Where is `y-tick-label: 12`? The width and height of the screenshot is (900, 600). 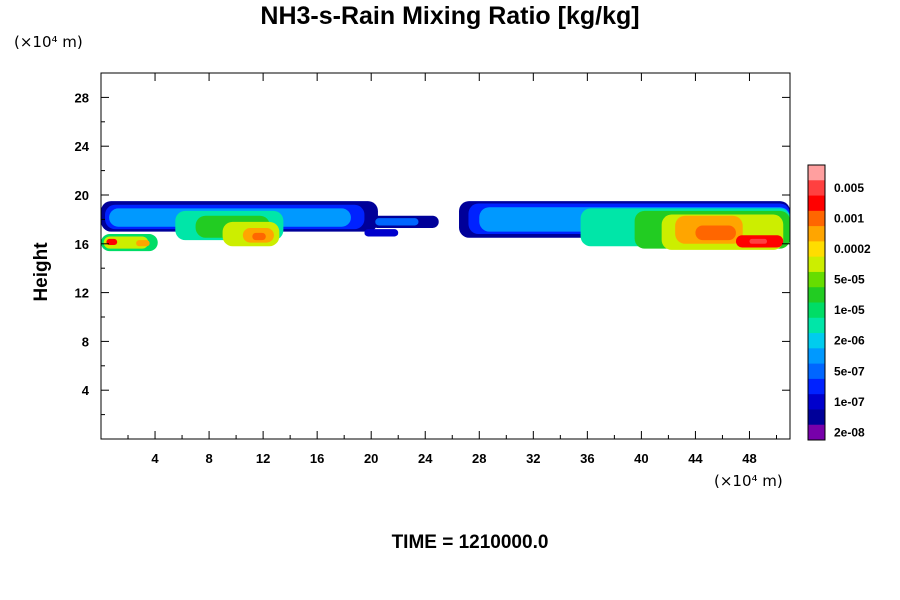
y-tick-label: 12 is located at coordinates (82, 293).